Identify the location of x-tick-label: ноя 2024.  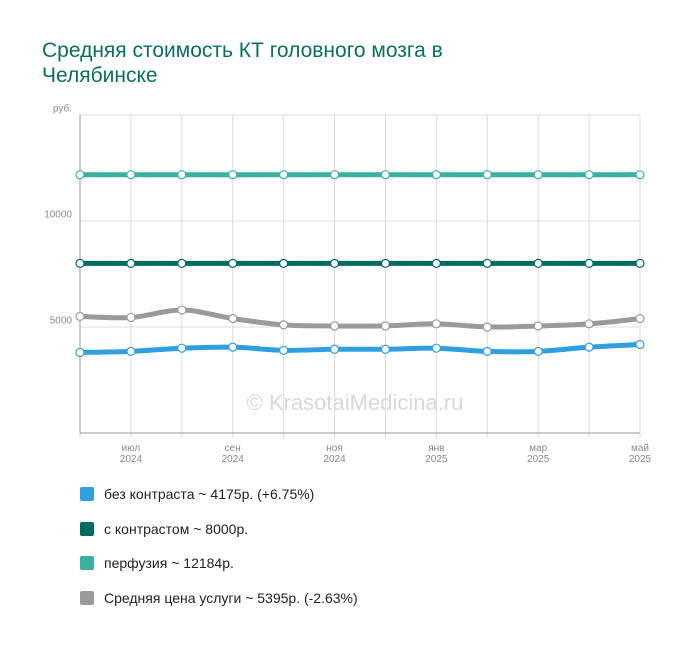
(334, 454).